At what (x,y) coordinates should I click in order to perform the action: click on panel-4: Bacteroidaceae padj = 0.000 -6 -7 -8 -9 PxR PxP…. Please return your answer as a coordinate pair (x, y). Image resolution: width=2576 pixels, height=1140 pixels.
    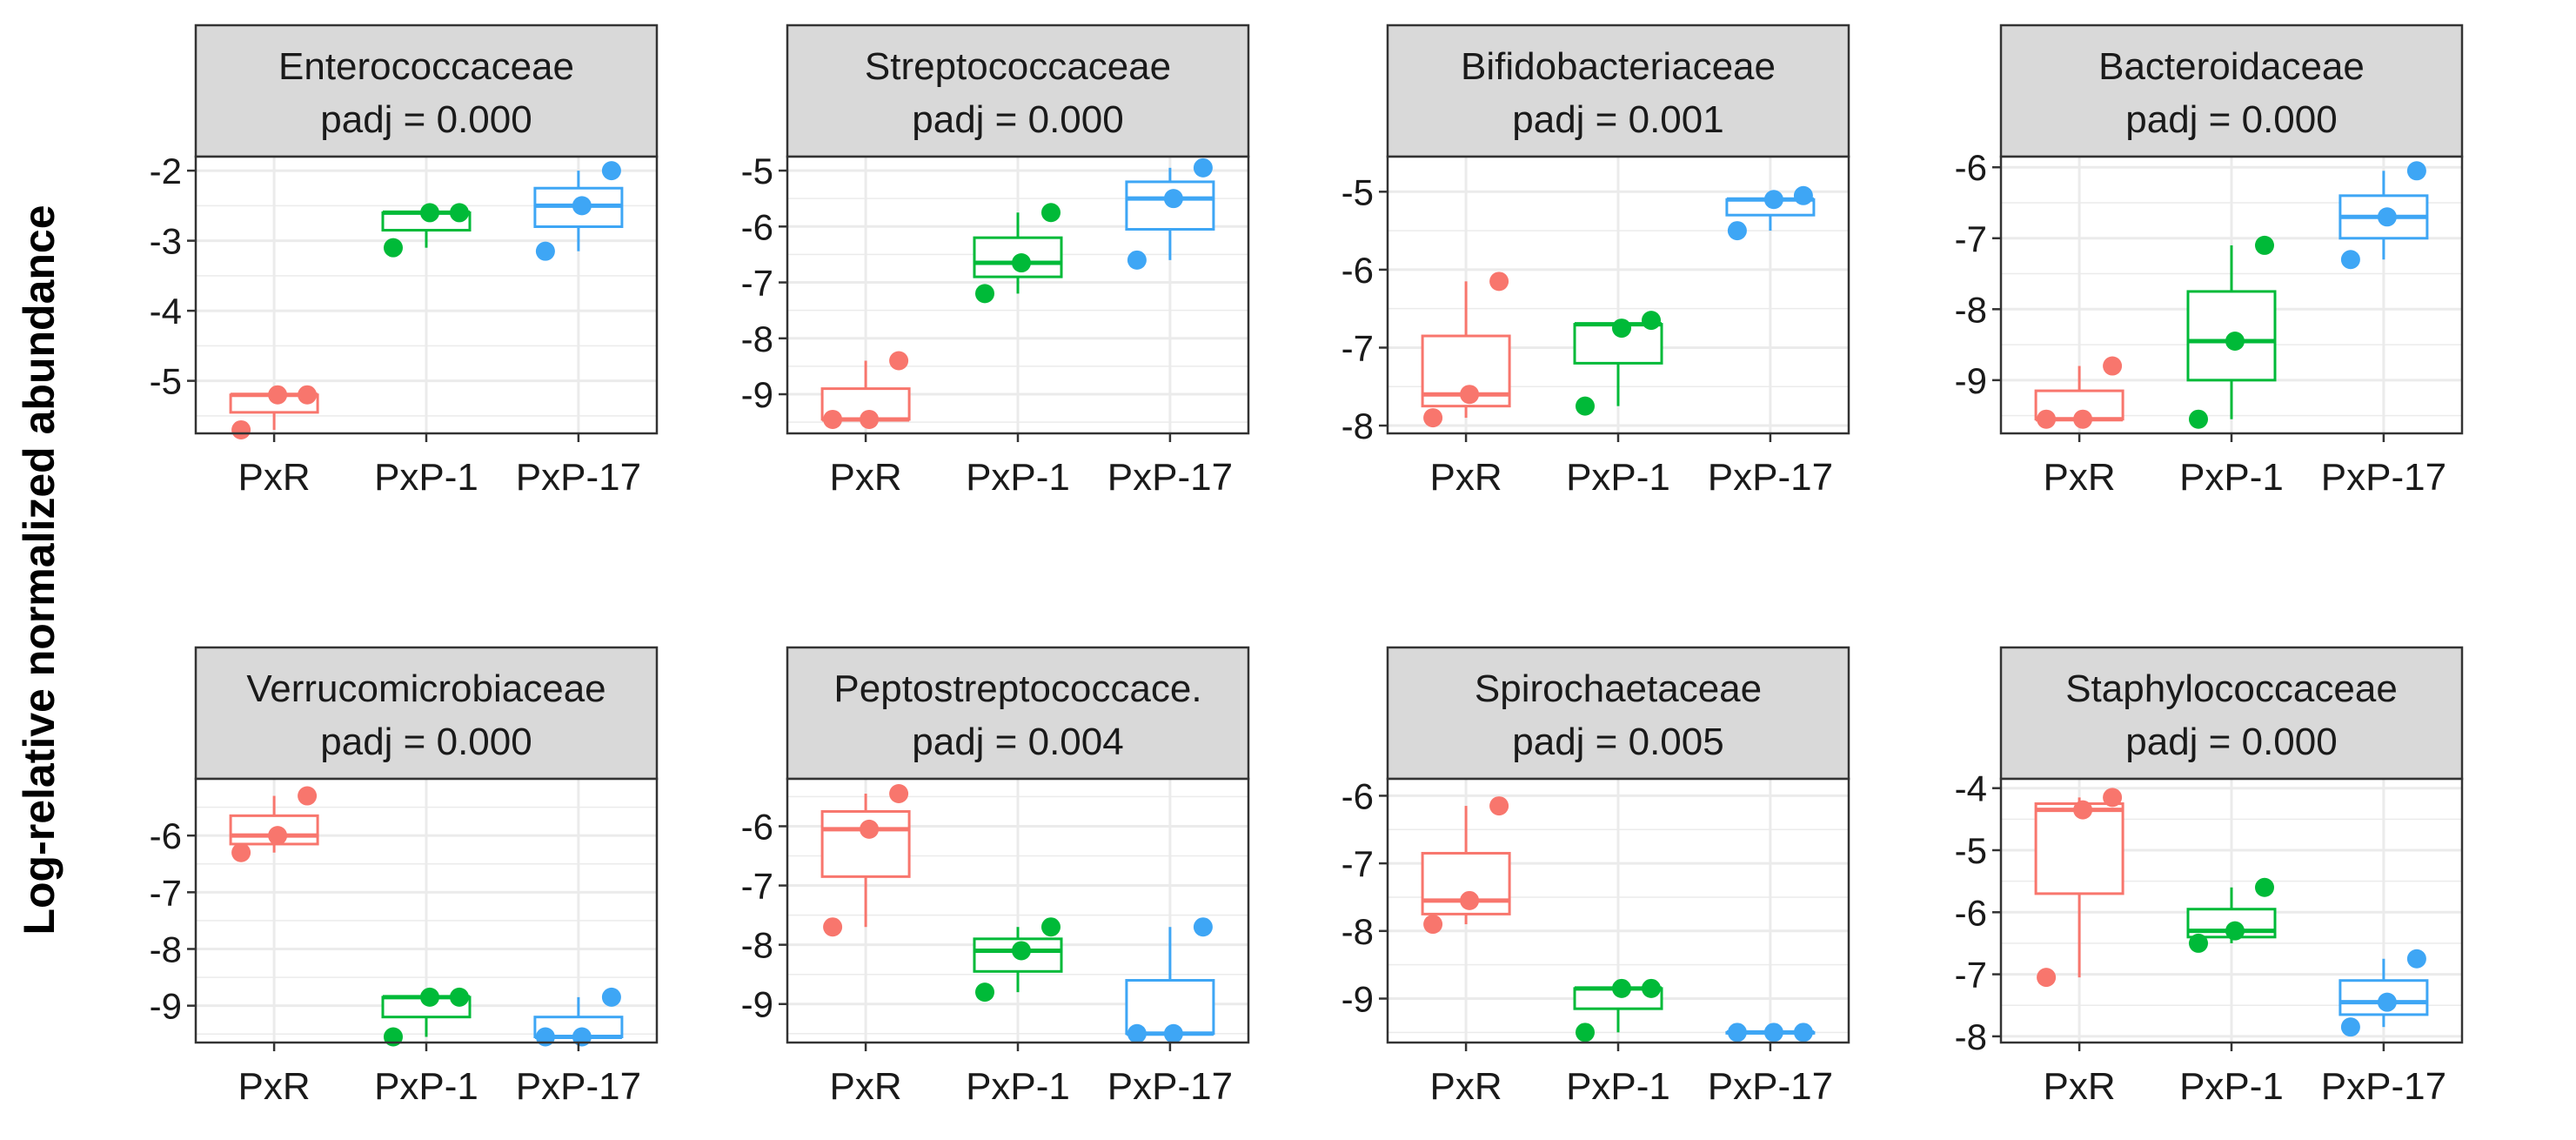
    Looking at the image, I should click on (2209, 261).